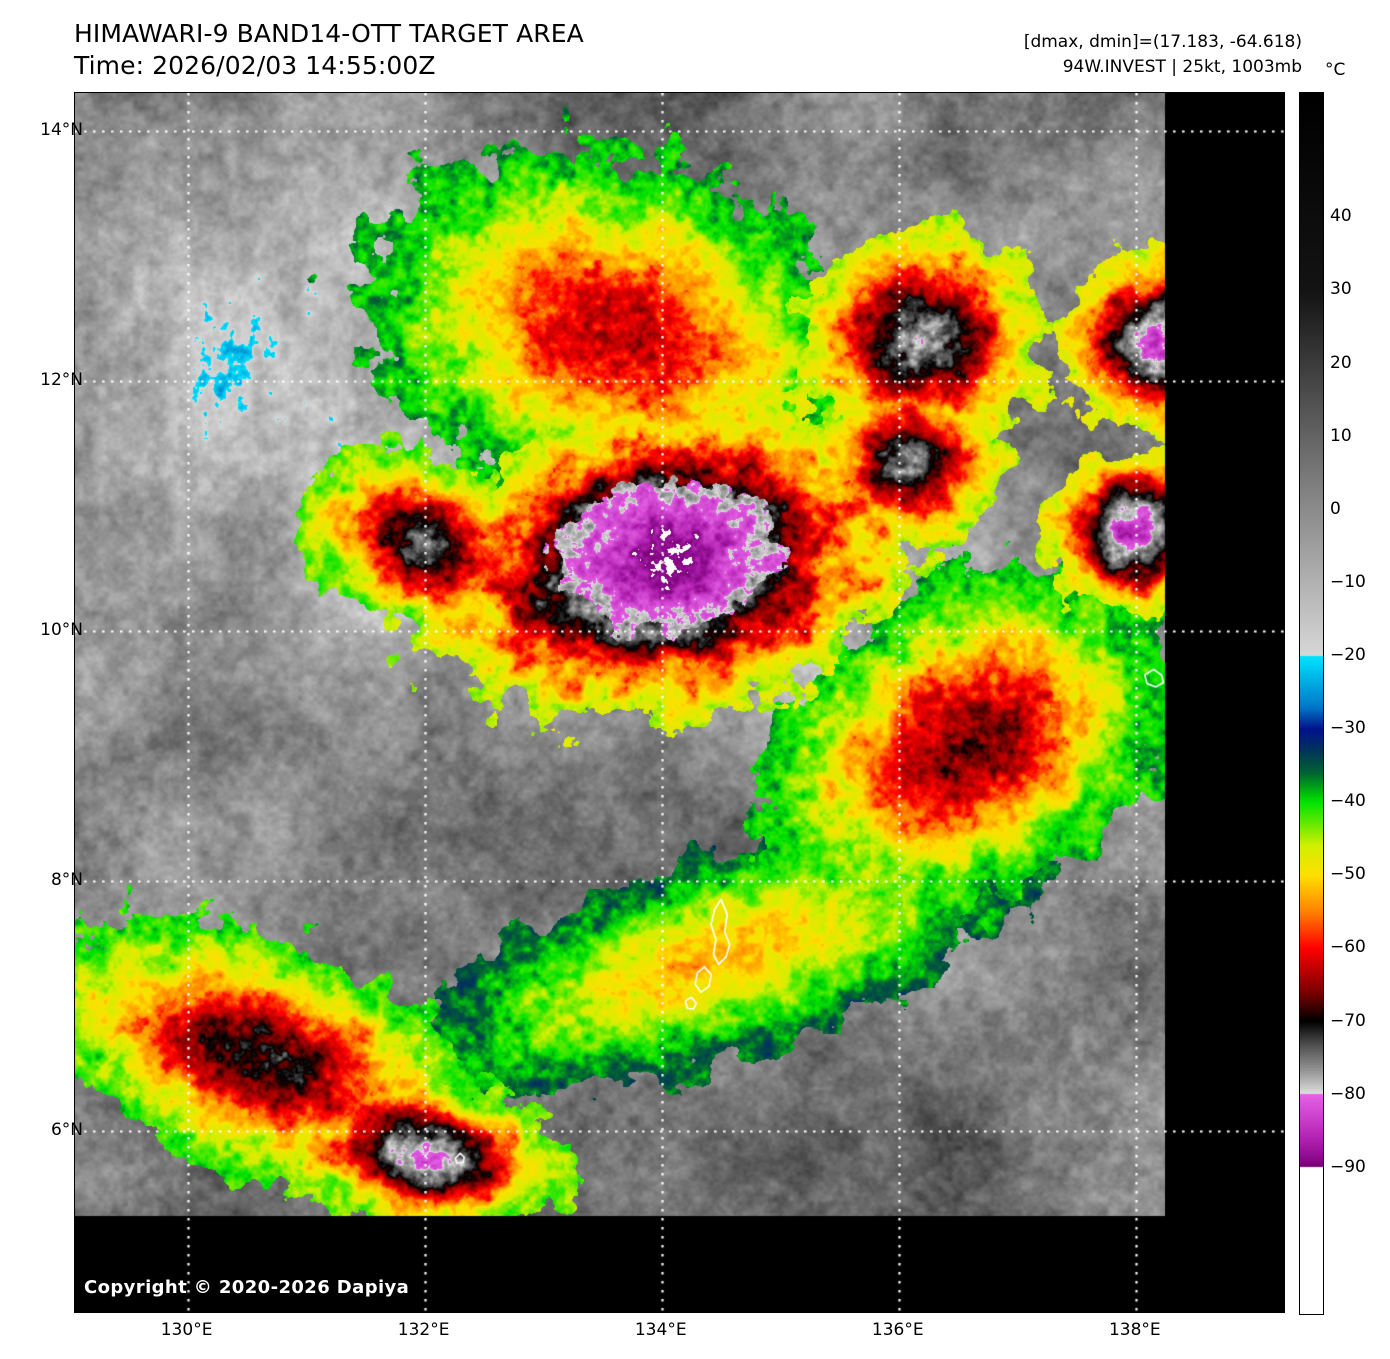  I want to click on colorbar-tick-0: 40, so click(1341, 216).